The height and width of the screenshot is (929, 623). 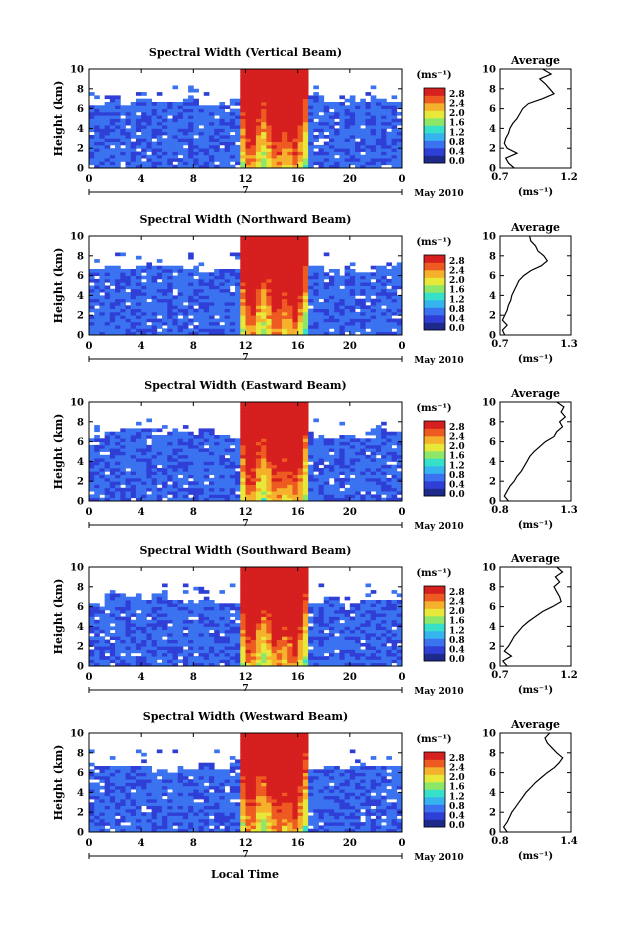 What do you see at coordinates (141, 179) in the screenshot?
I see `x-tick-label: 4` at bounding box center [141, 179].